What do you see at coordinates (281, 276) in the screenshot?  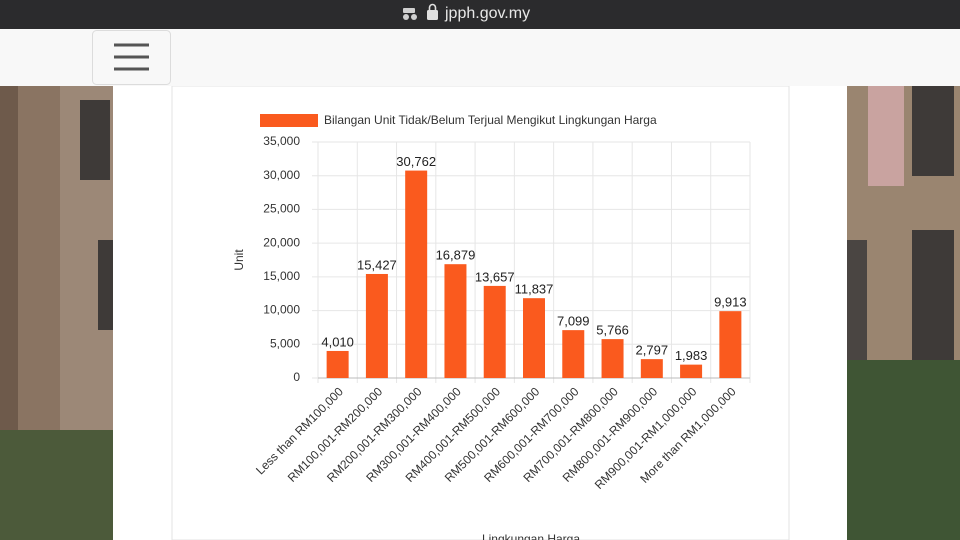 I see `y-tick-label: 15,000` at bounding box center [281, 276].